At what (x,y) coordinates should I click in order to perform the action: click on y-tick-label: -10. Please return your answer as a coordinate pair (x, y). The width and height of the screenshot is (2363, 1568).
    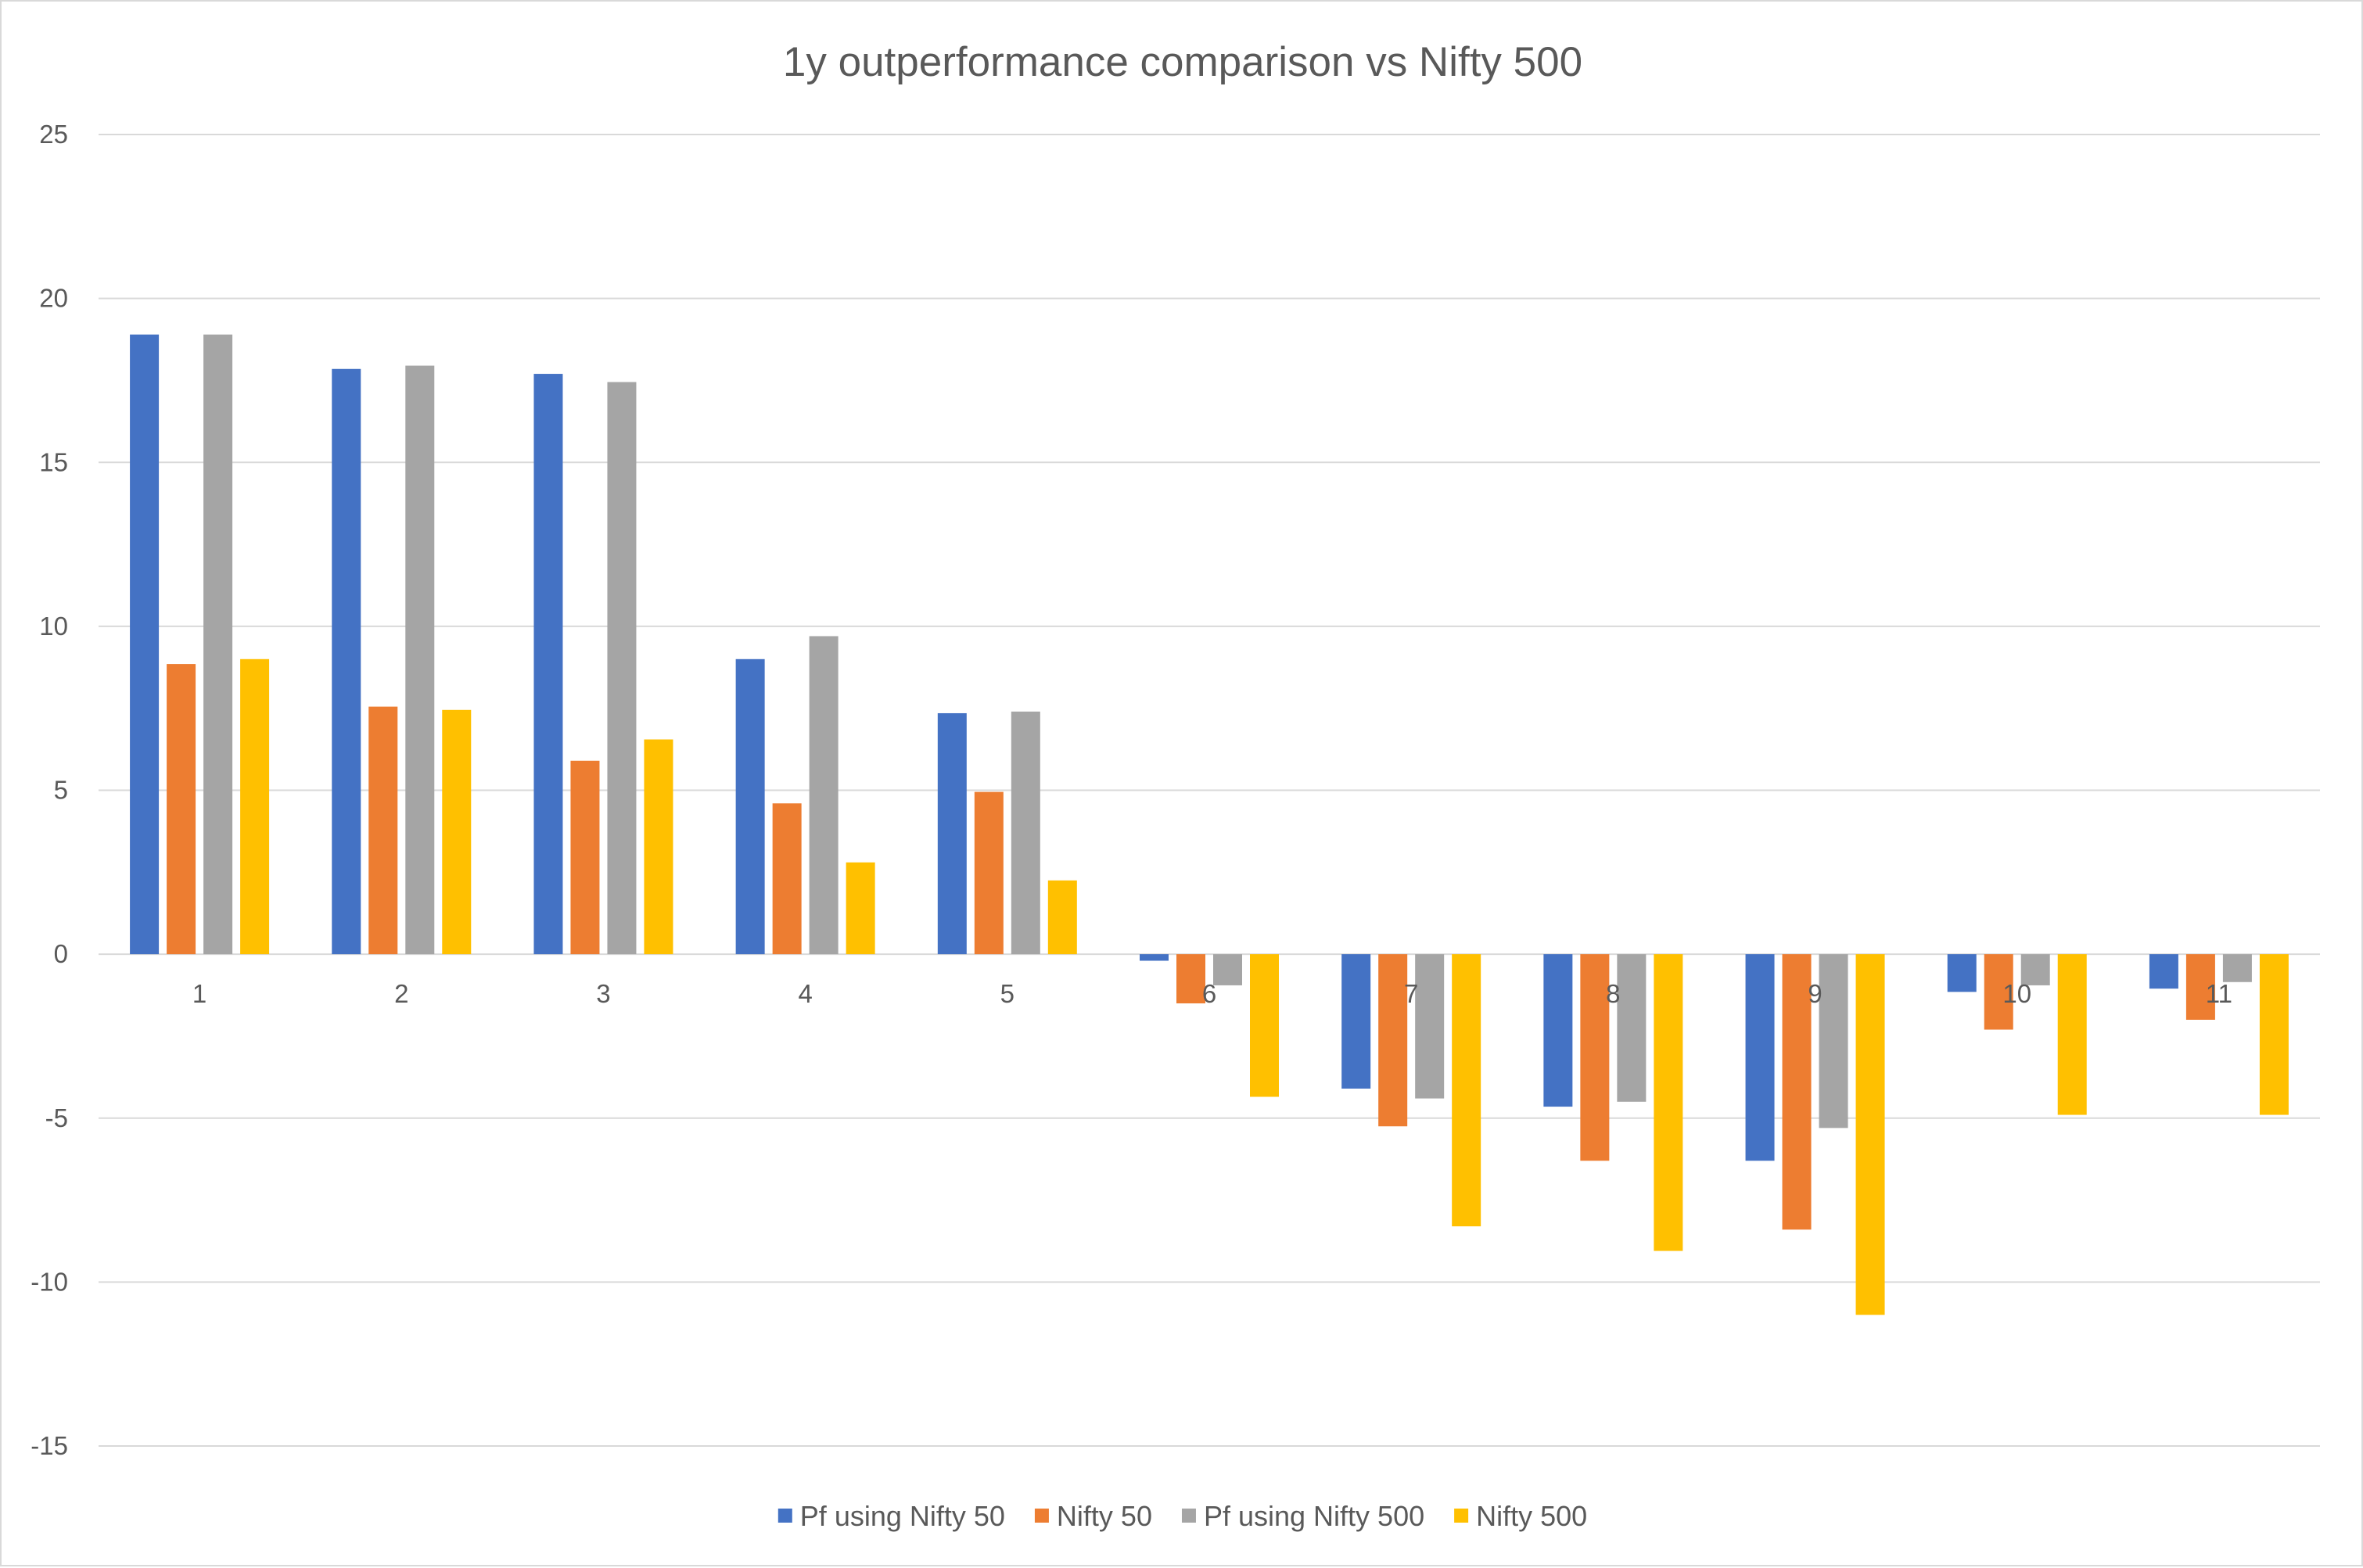
    Looking at the image, I should click on (49, 1281).